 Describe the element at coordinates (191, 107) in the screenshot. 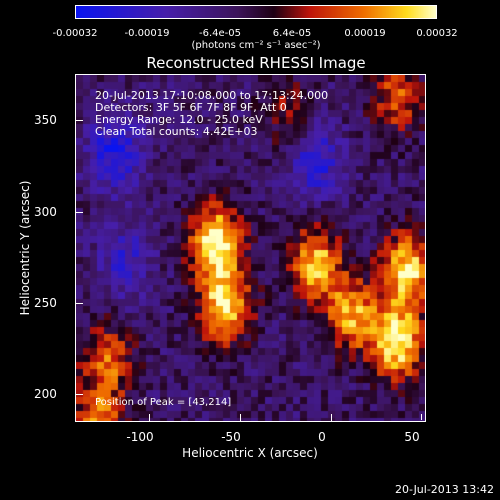

I see `info-detectors: Detectors: 3F 5F 6F 7F 8F 9F, Att 0` at that location.